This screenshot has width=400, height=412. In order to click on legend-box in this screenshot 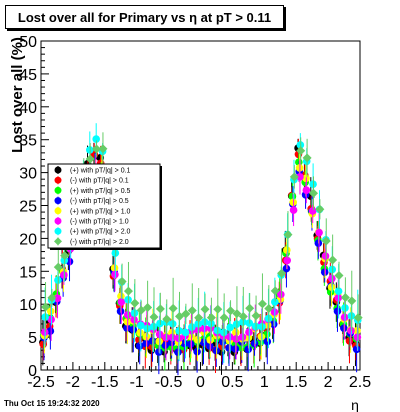, I will do `click(104, 206)`.